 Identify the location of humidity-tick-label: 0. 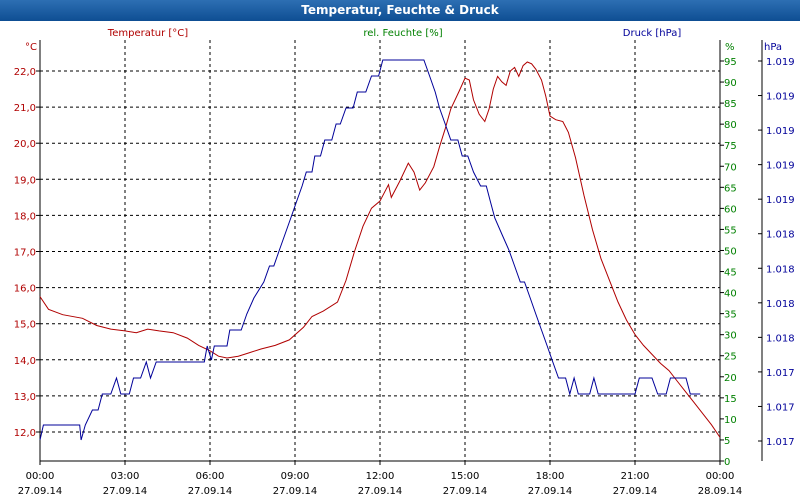
(727, 462).